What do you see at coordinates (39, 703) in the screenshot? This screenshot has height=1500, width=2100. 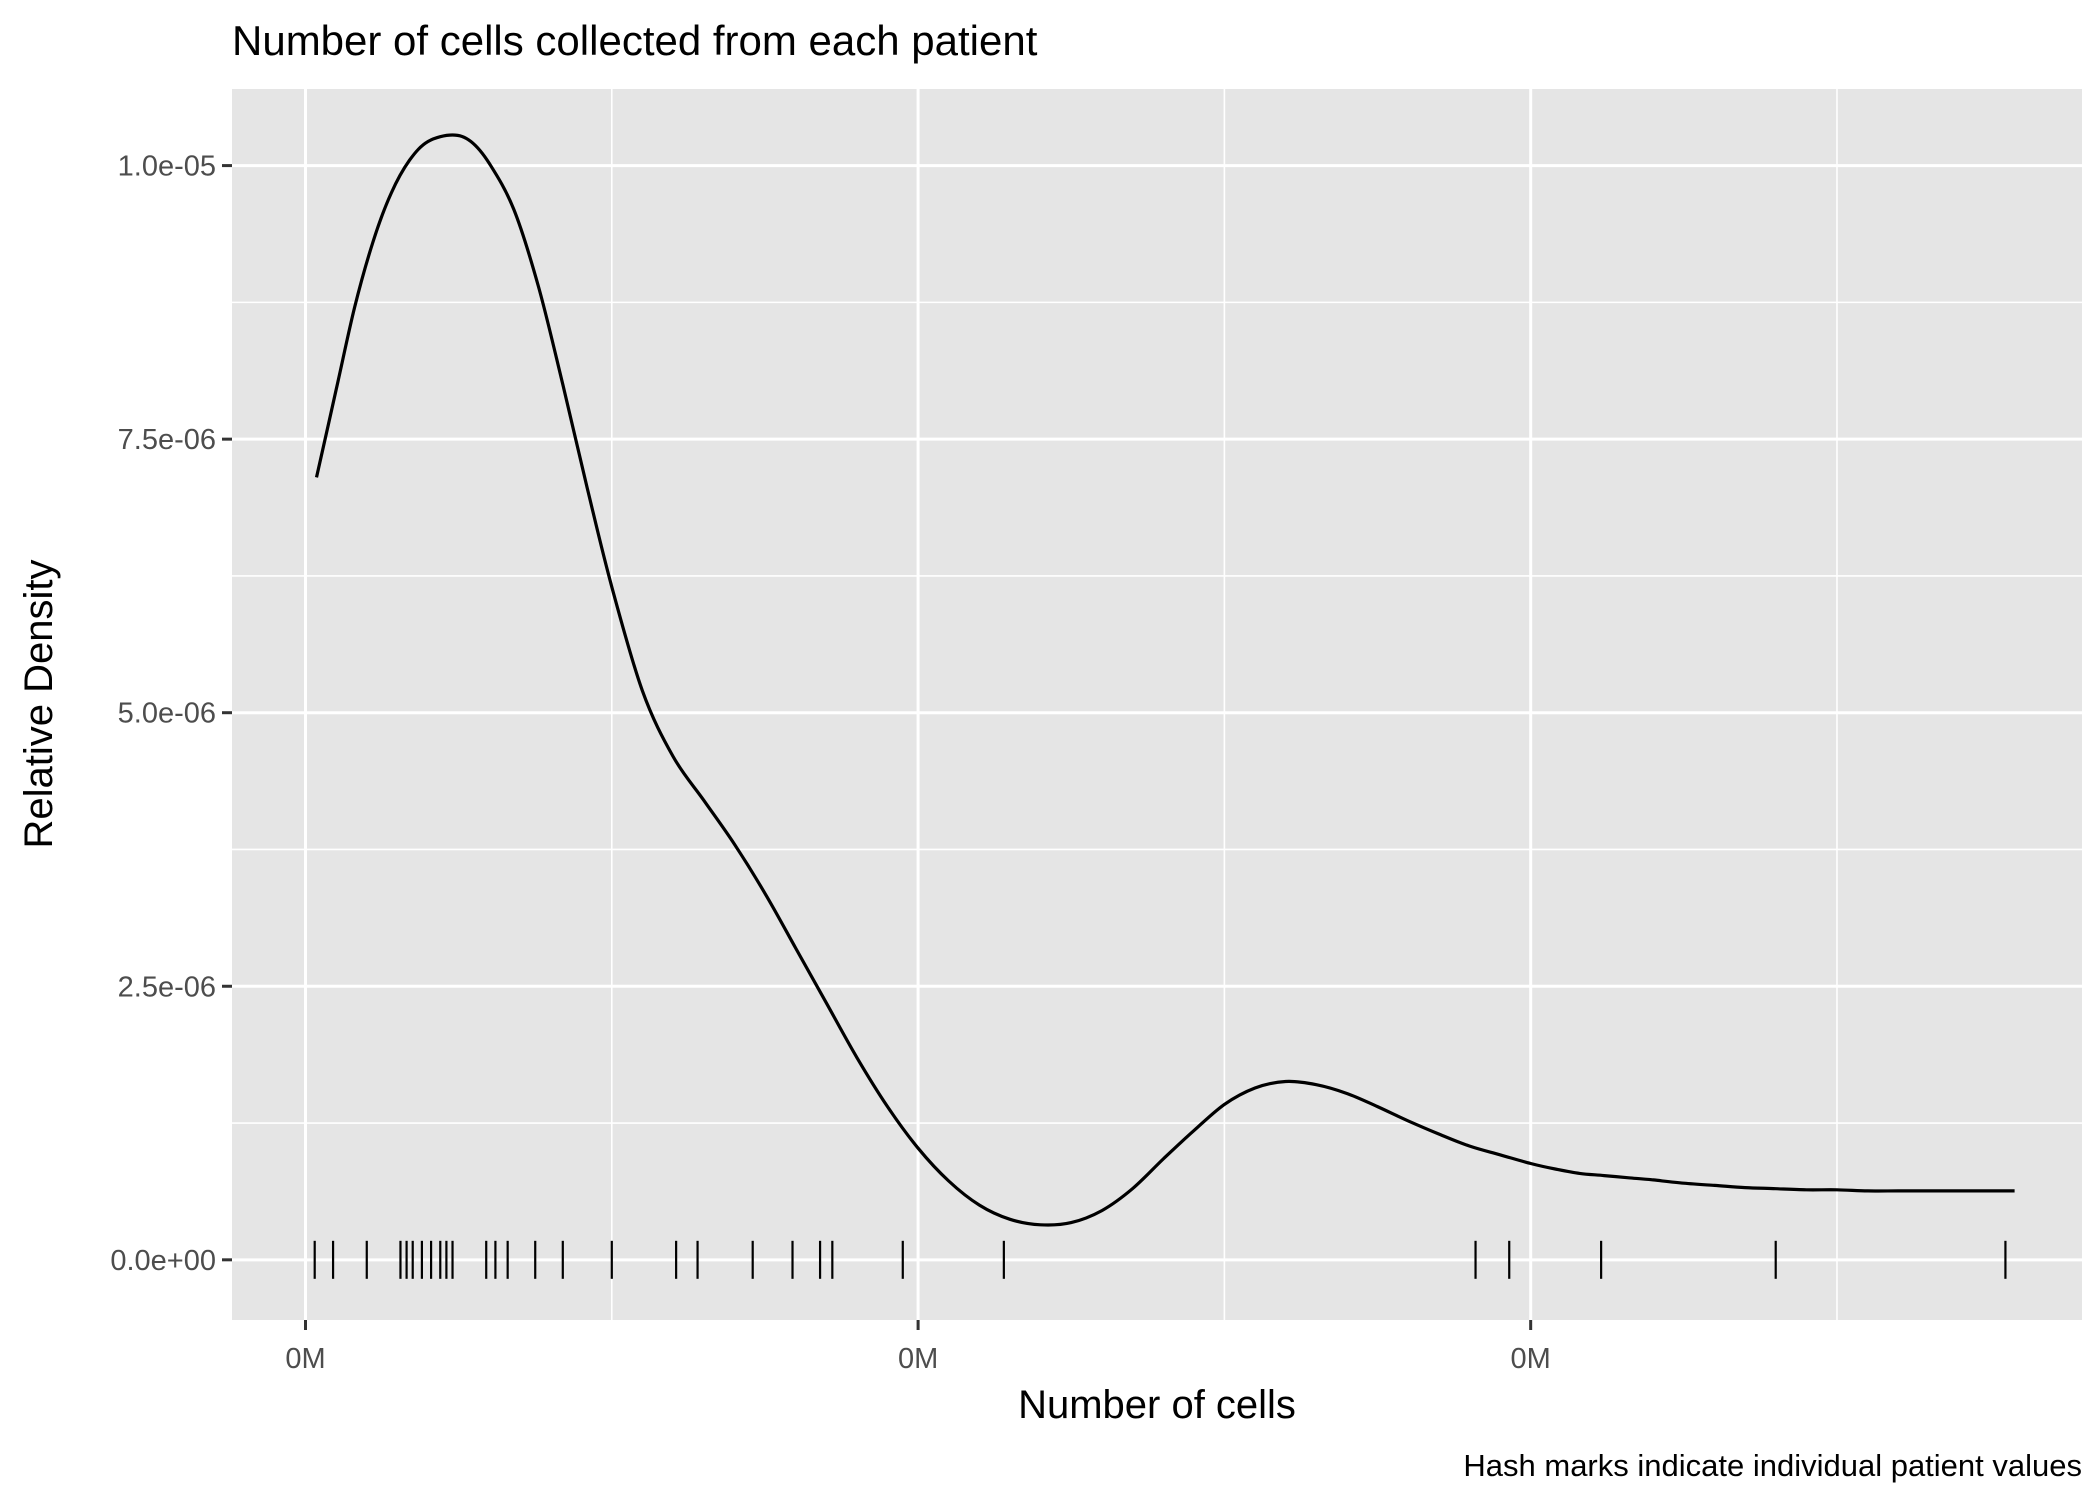 I see `y-axis-title: Relative Density` at bounding box center [39, 703].